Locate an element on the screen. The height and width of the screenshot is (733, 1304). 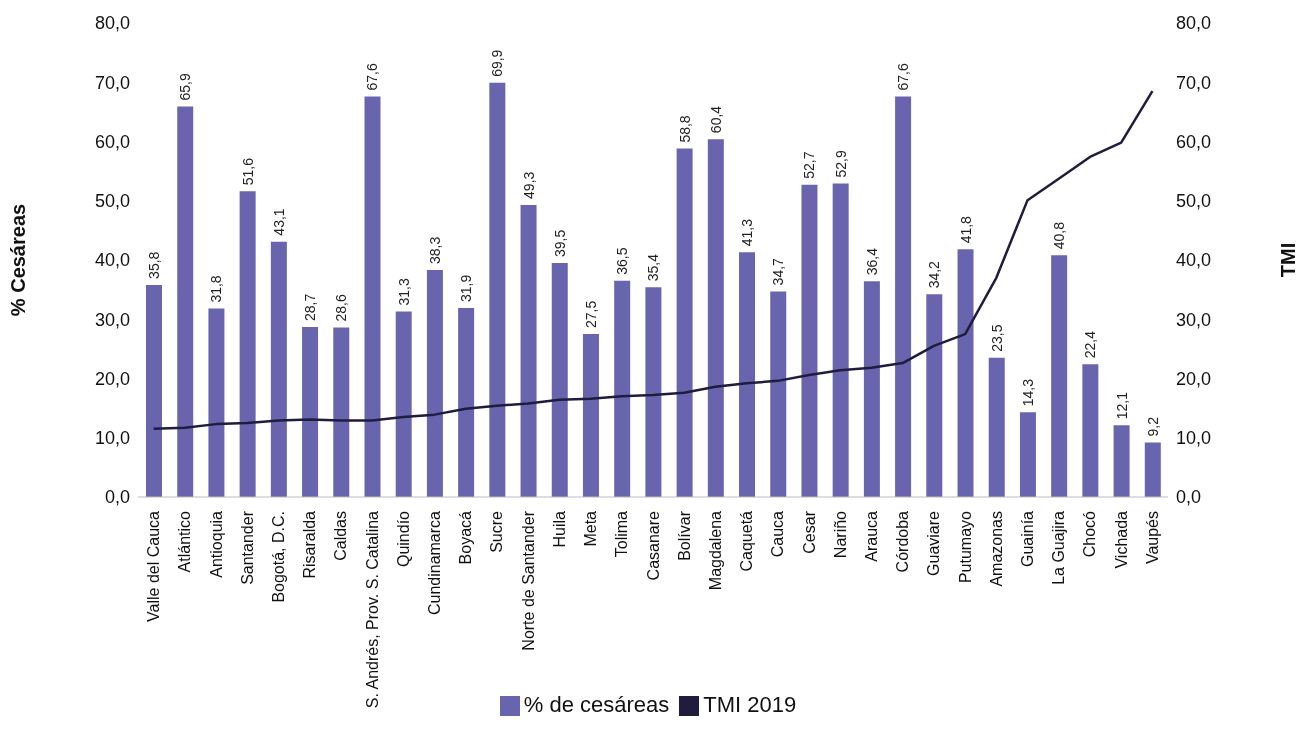
y-tick-label: 40,0 is located at coordinates (112, 260).